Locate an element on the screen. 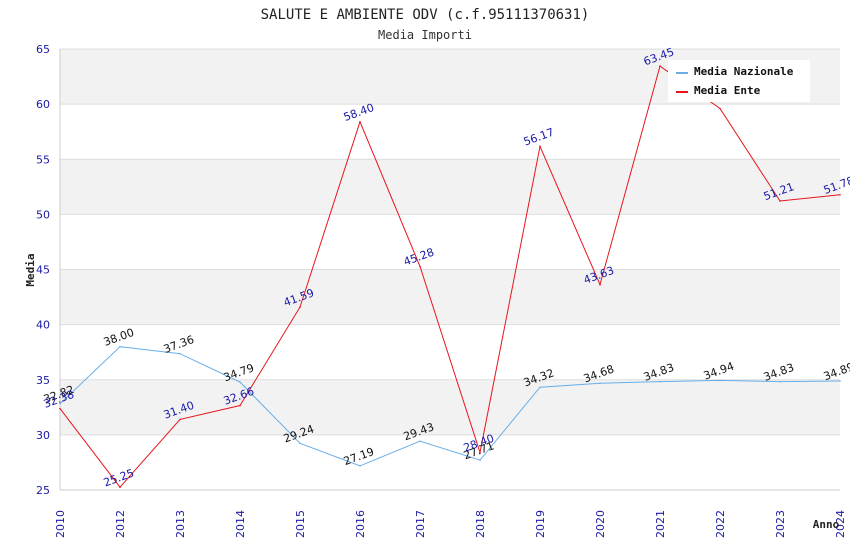 This screenshot has width=850, height=550. y-axis-ticks: 25 30 35 40 45 50 55 60 65 is located at coordinates (43, 270).